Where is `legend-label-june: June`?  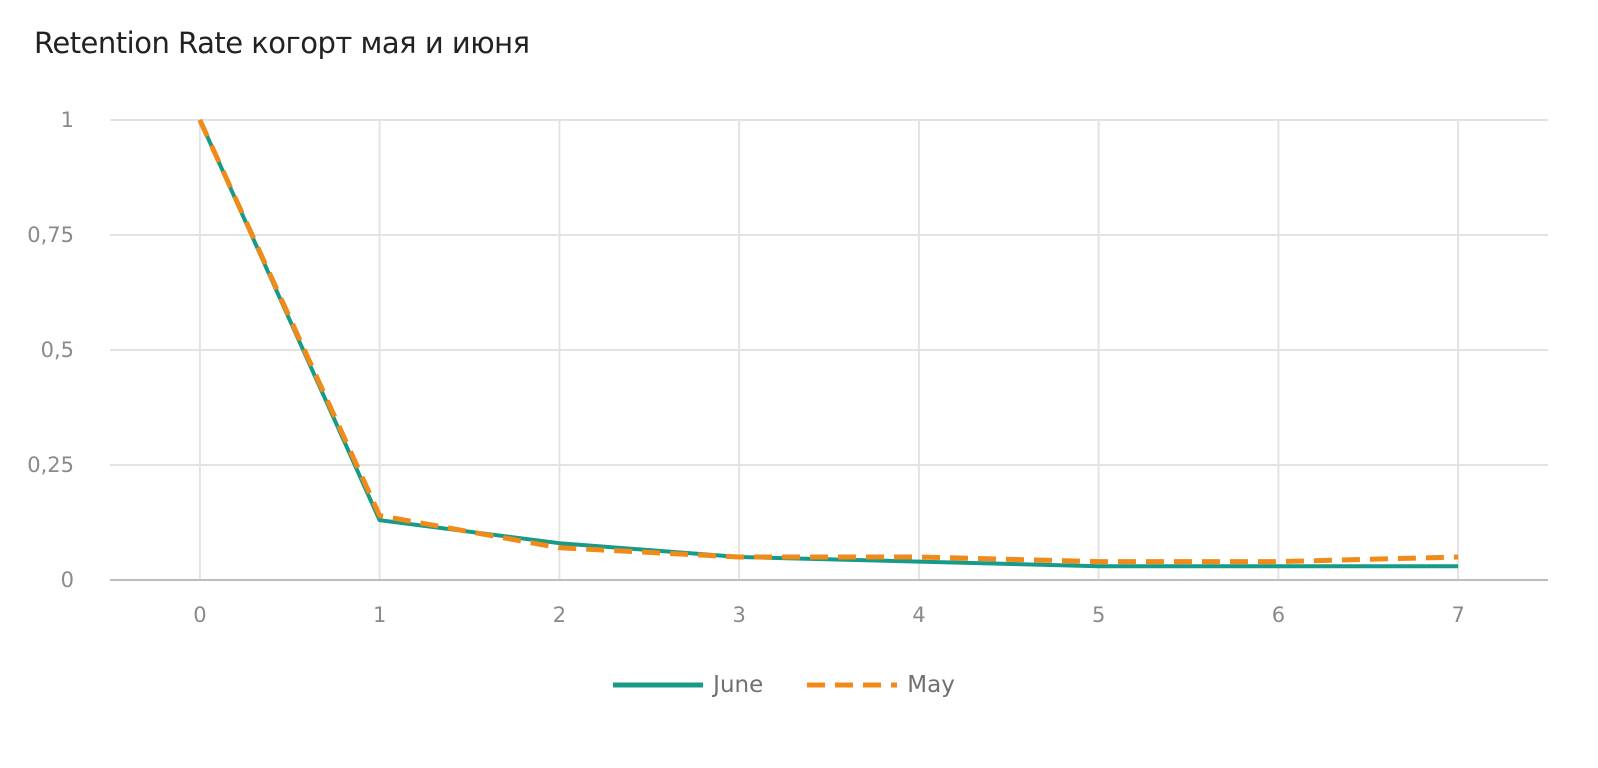 legend-label-june: June is located at coordinates (738, 685).